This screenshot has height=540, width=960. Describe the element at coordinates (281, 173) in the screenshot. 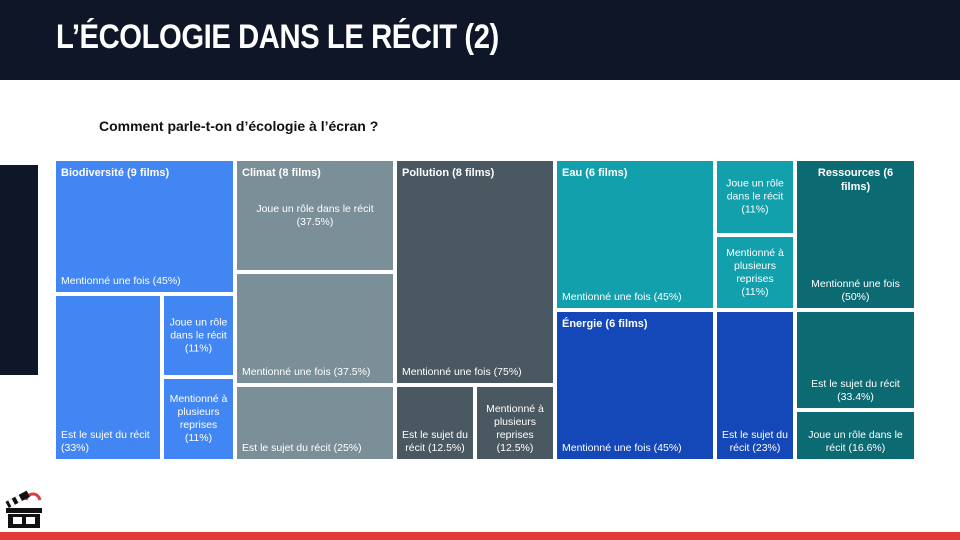

I see `group-title: Climat (8 films)` at that location.